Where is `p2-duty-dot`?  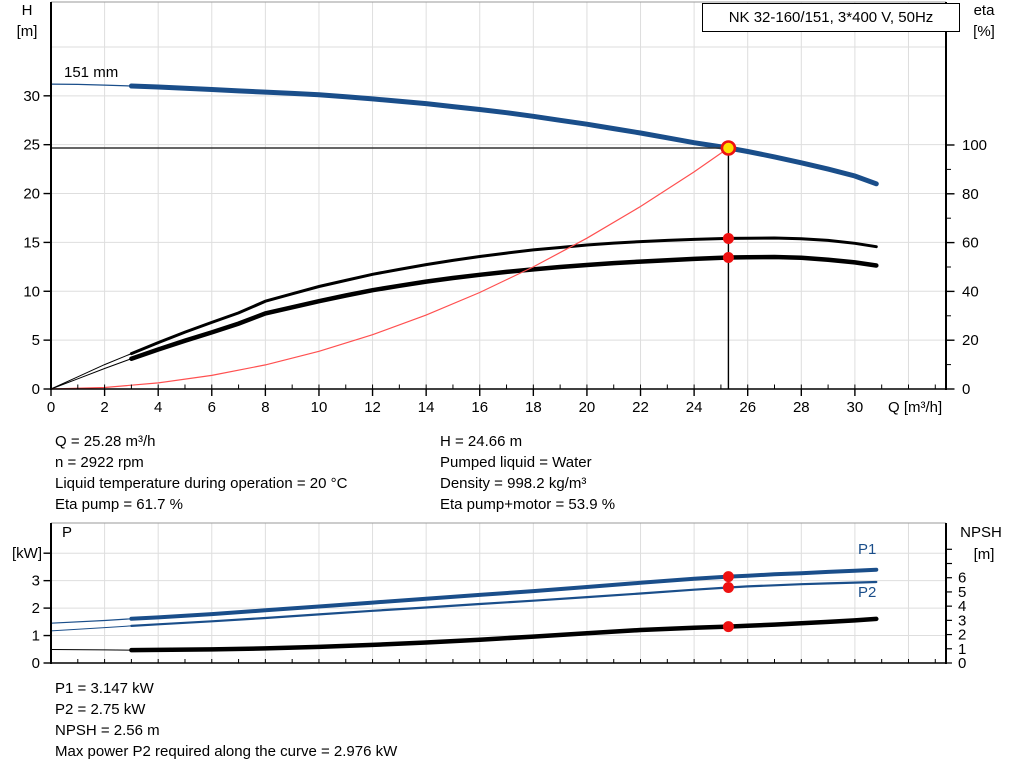 p2-duty-dot is located at coordinates (728, 588).